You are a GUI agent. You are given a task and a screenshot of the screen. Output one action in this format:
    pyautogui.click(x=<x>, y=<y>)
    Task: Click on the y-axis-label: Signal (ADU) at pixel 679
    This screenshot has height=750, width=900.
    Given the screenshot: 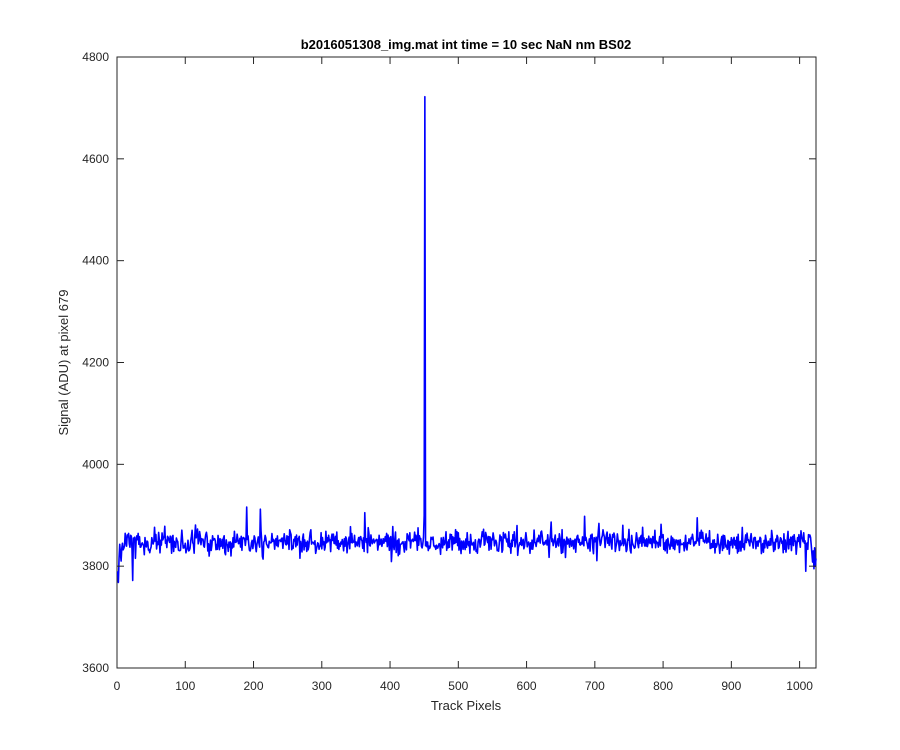 What is the action you would take?
    pyautogui.click(x=63, y=363)
    